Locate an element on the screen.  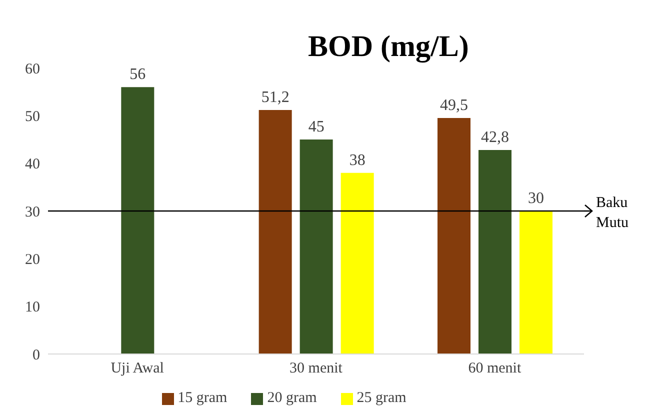
data-label: 38 is located at coordinates (357, 160).